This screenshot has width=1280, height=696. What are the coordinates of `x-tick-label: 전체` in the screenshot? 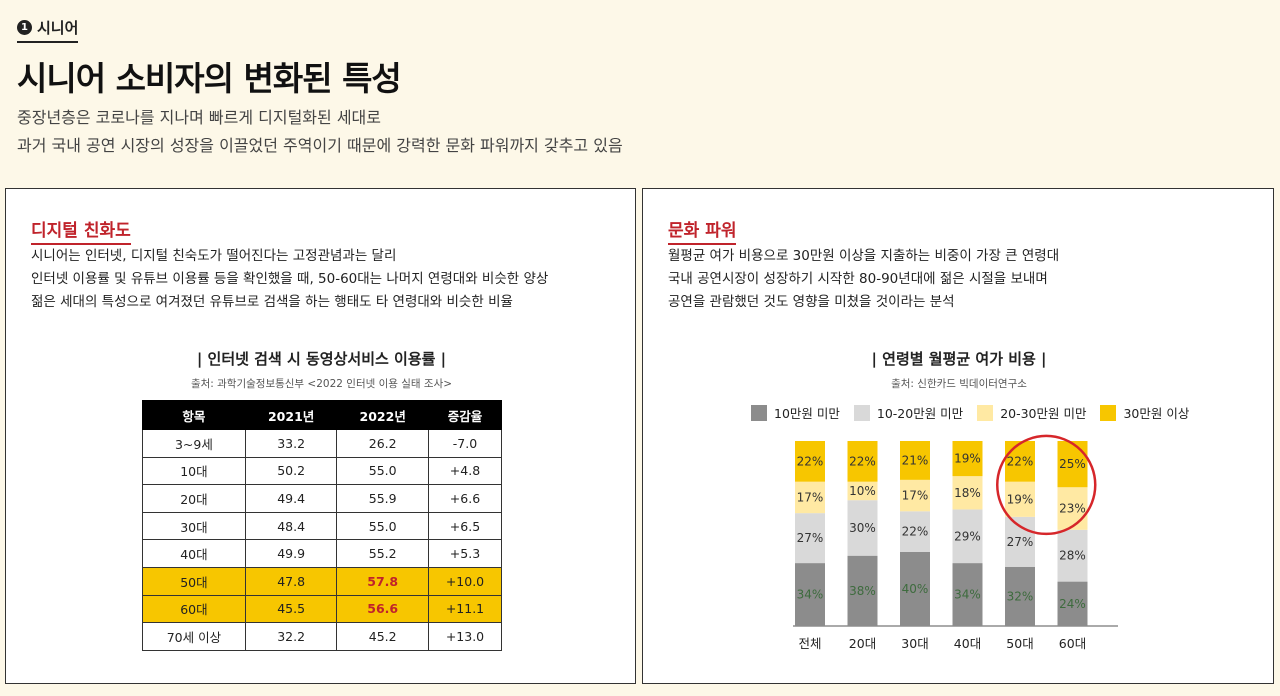 It's located at (809, 643).